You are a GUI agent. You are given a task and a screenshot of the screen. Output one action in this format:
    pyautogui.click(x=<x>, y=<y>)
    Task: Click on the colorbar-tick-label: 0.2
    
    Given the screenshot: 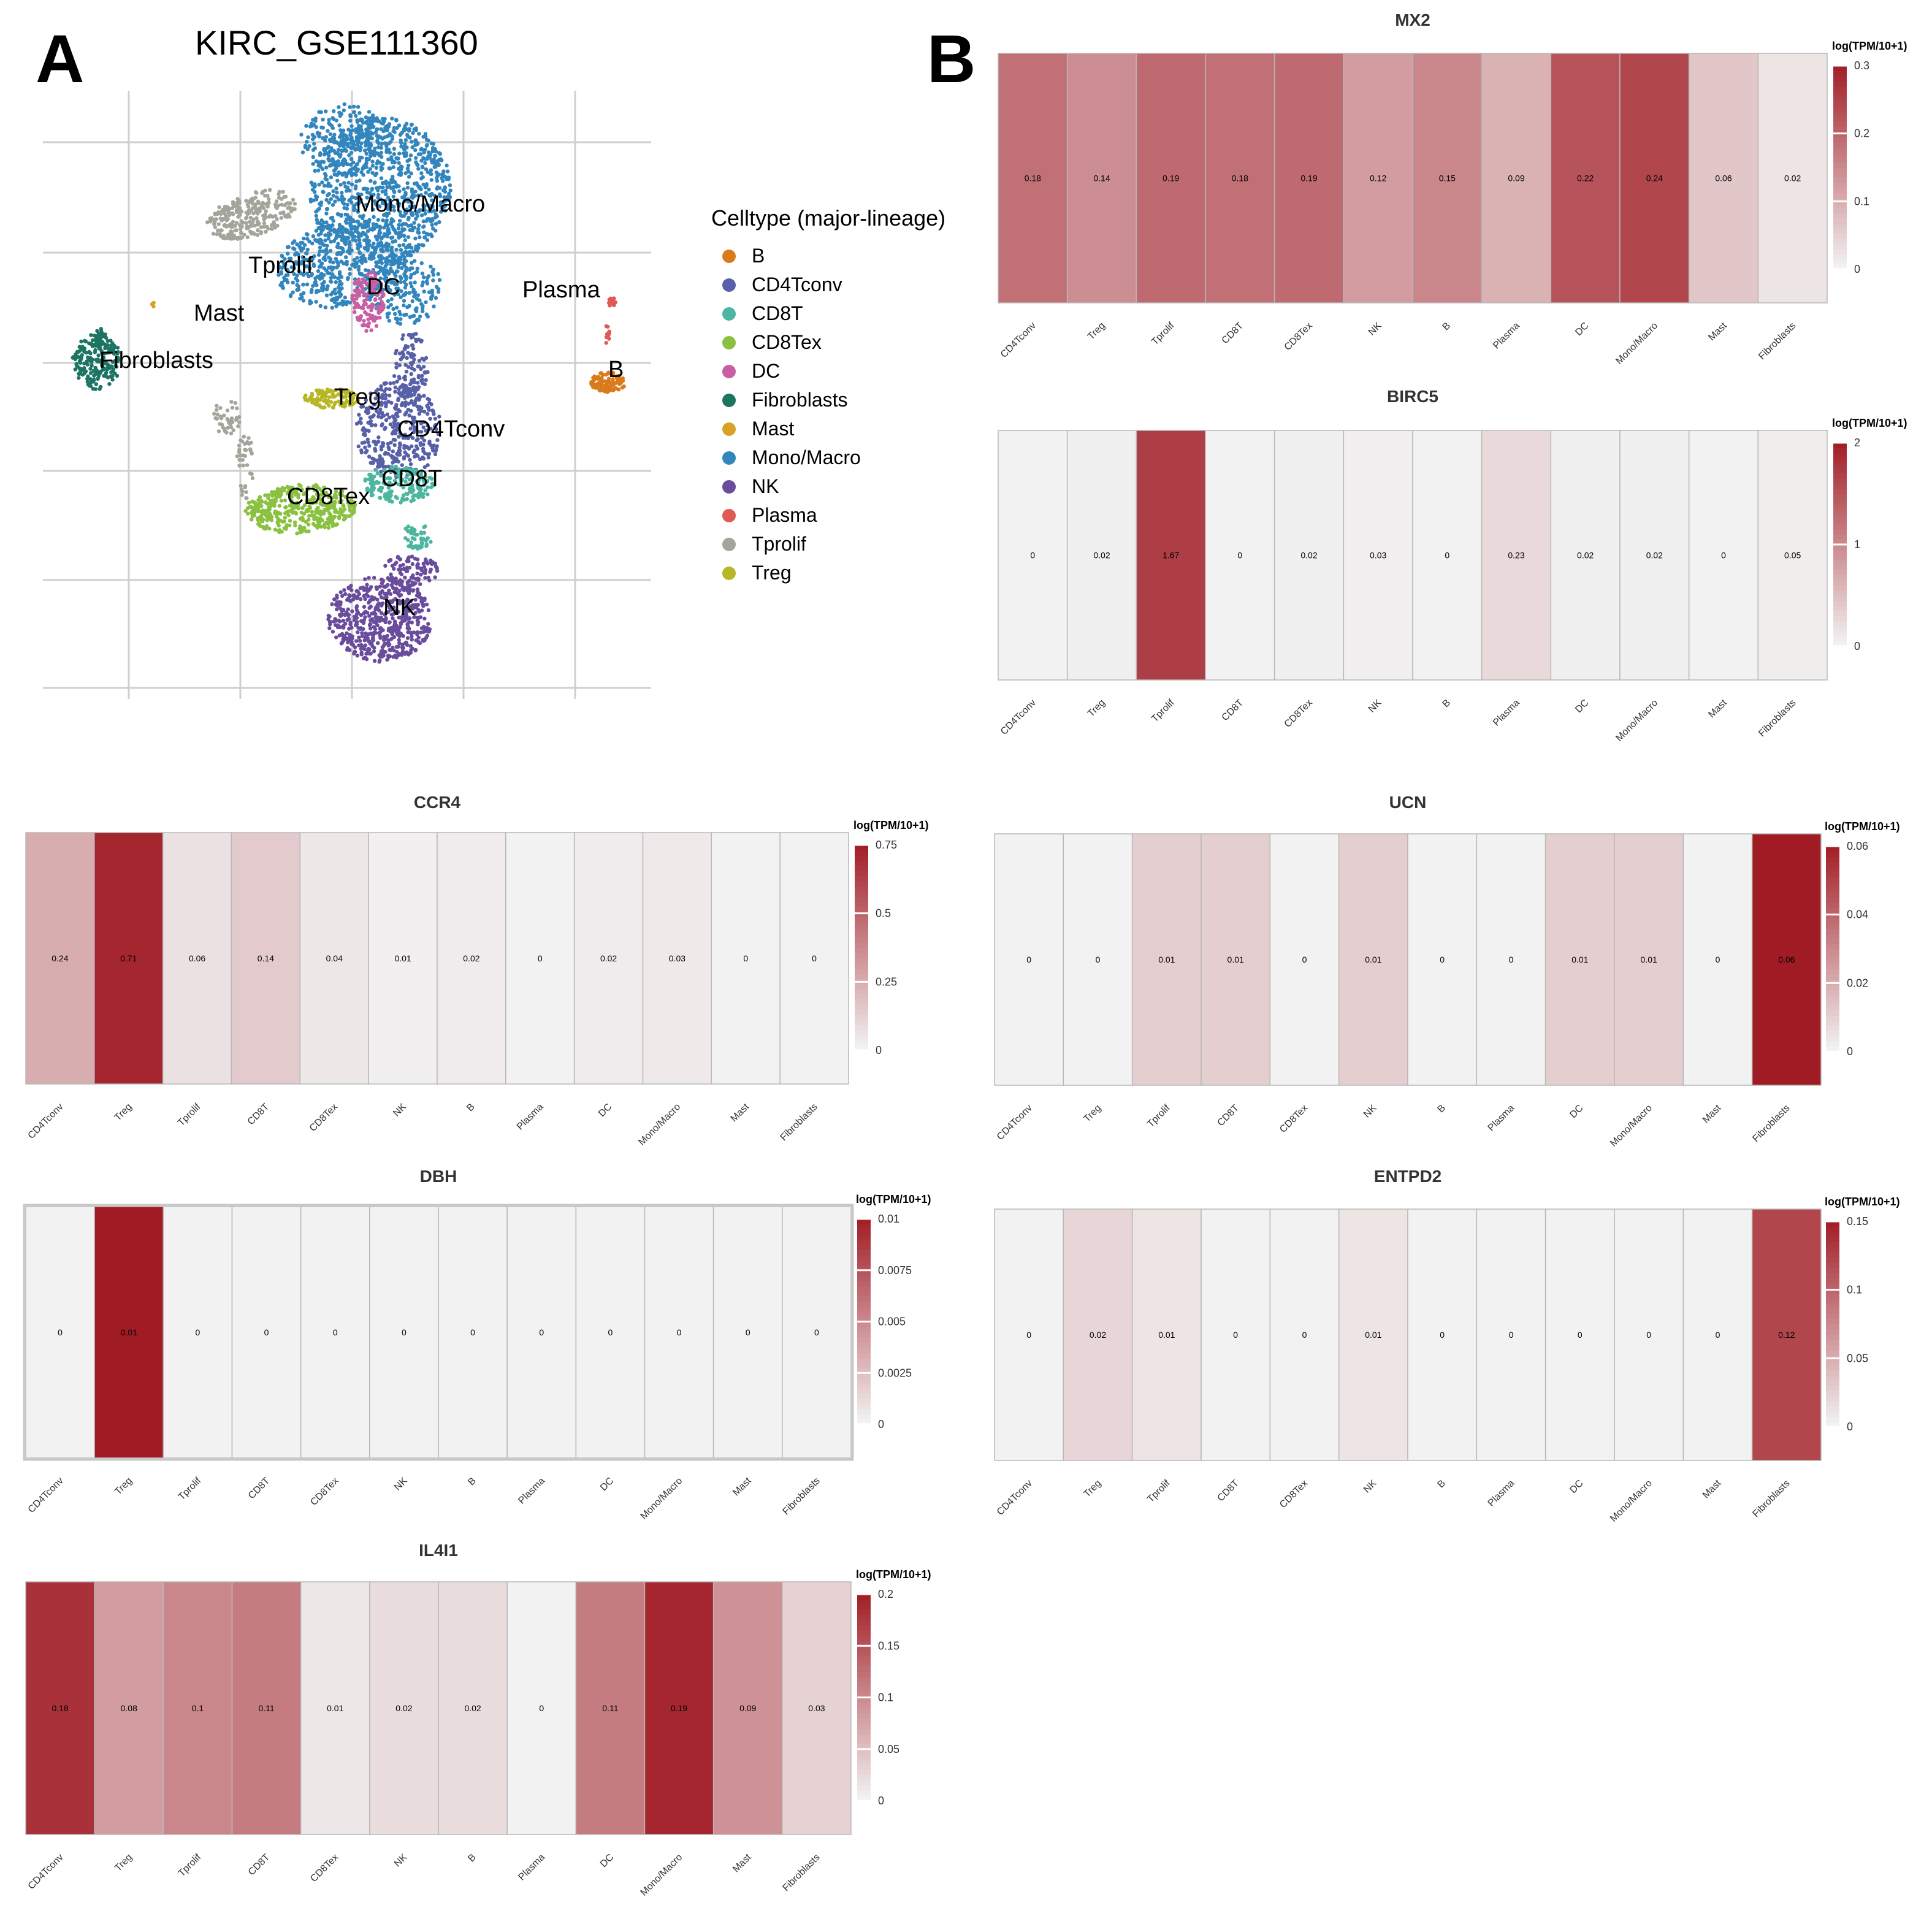 What is the action you would take?
    pyautogui.click(x=1861, y=134)
    